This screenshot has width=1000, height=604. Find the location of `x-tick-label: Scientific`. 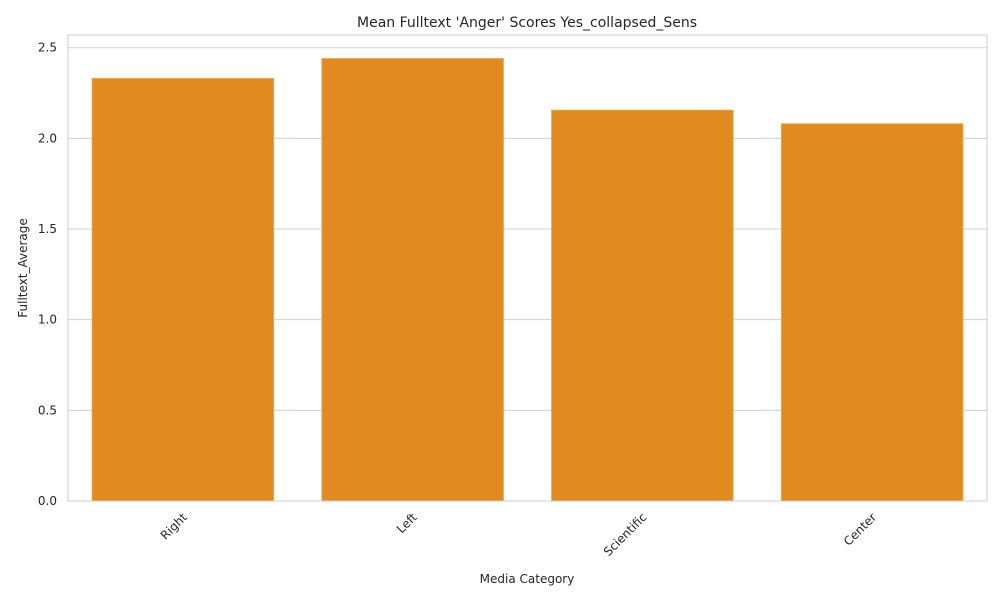

x-tick-label: Scientific is located at coordinates (625, 534).